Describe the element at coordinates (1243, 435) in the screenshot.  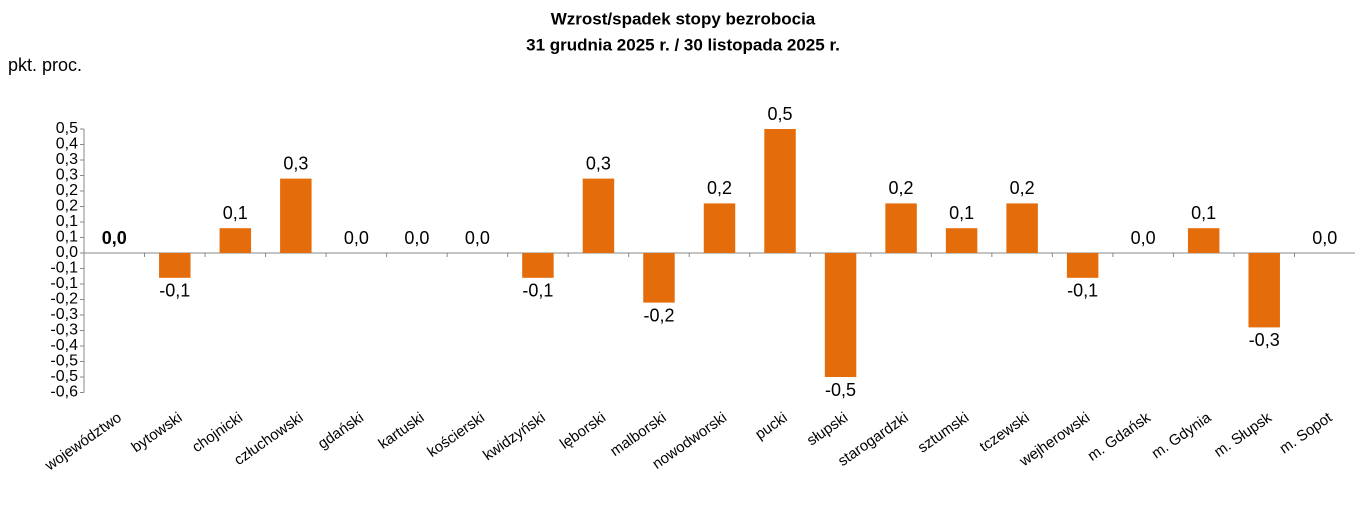
I see `x-tick-label: m. Słupsk` at that location.